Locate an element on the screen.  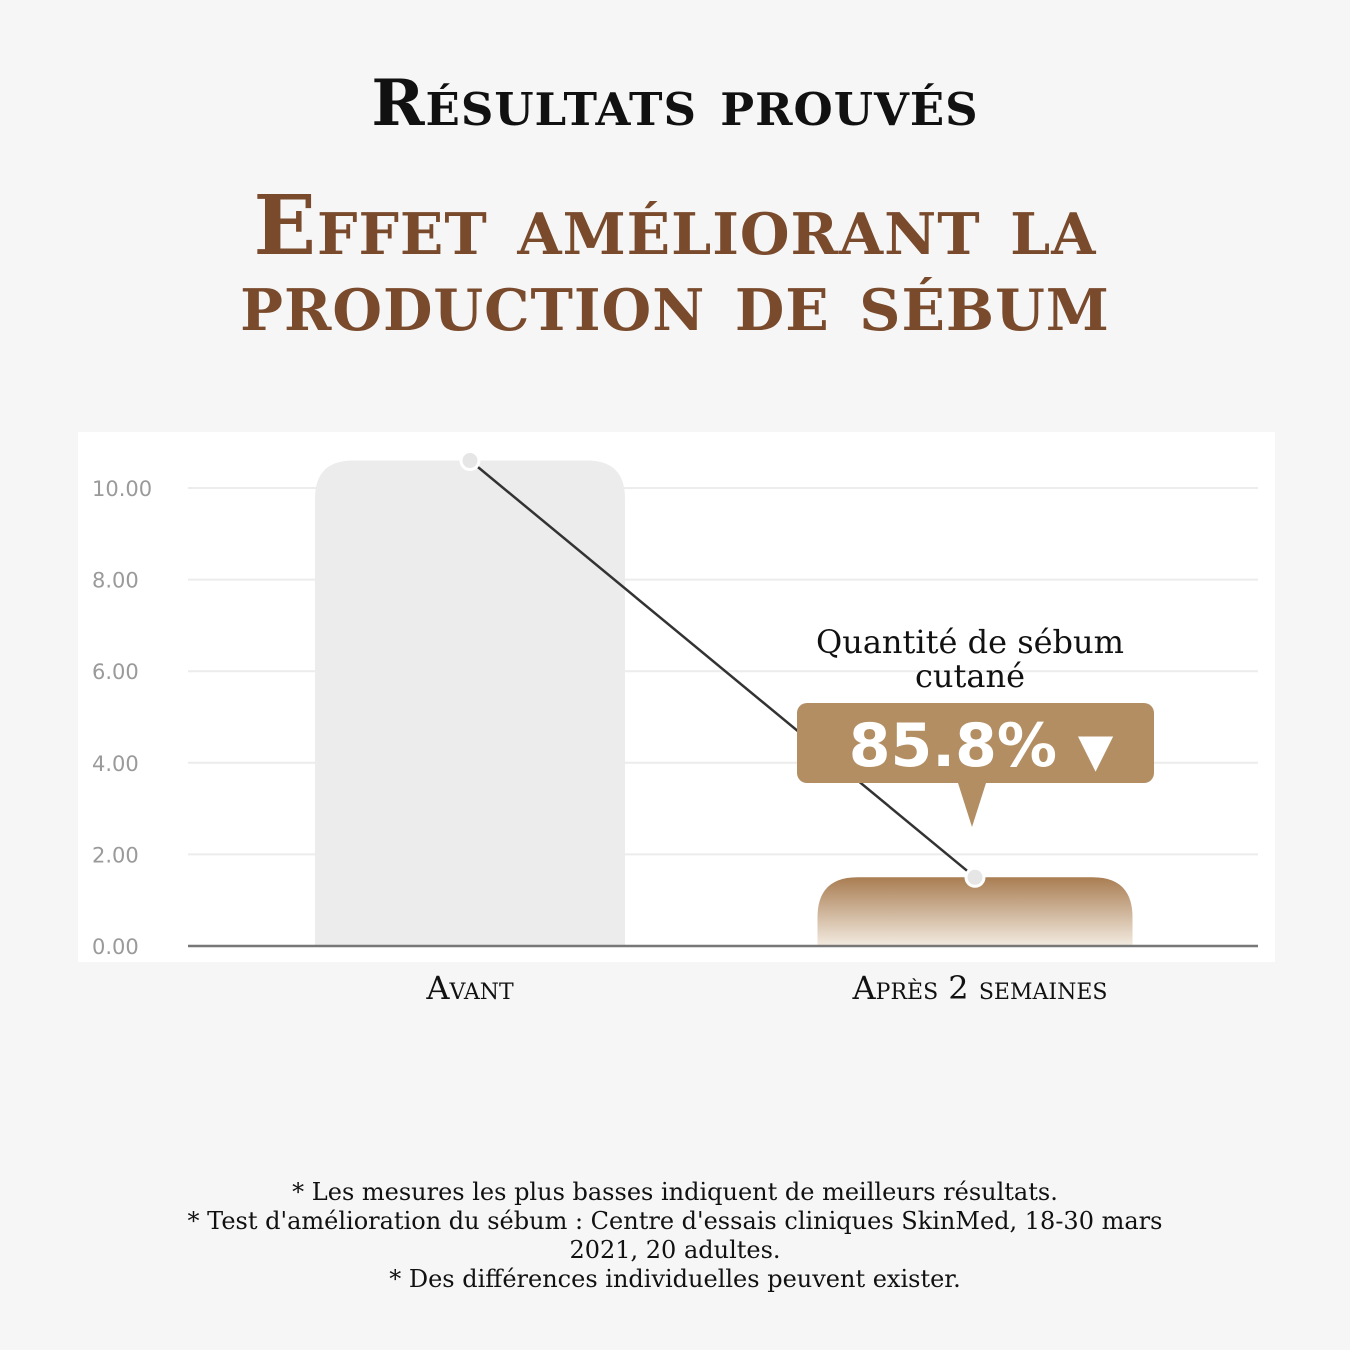
category-label-avant: Avant is located at coordinates (470, 988).